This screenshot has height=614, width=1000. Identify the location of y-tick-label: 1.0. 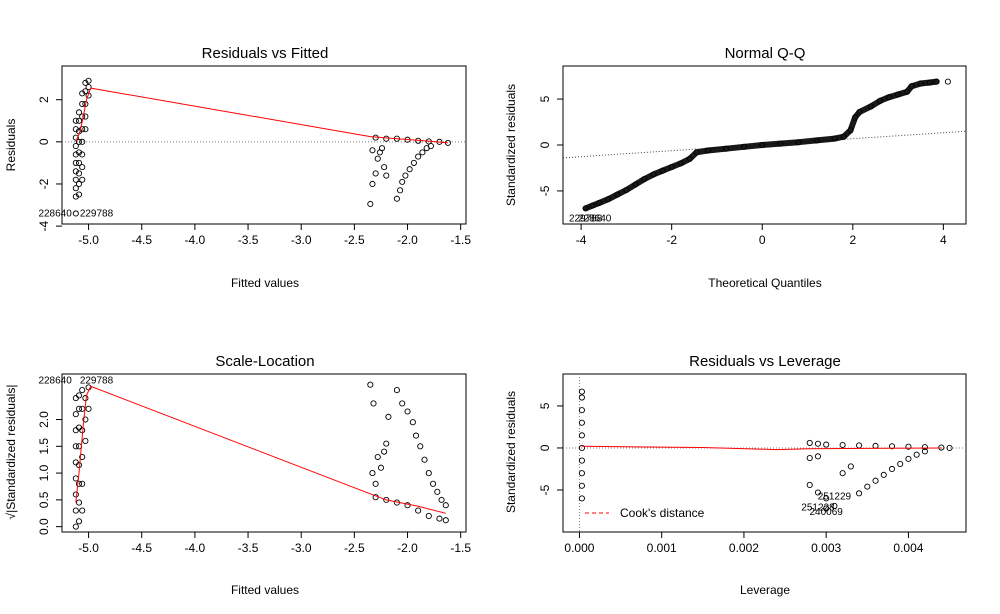
(44, 472).